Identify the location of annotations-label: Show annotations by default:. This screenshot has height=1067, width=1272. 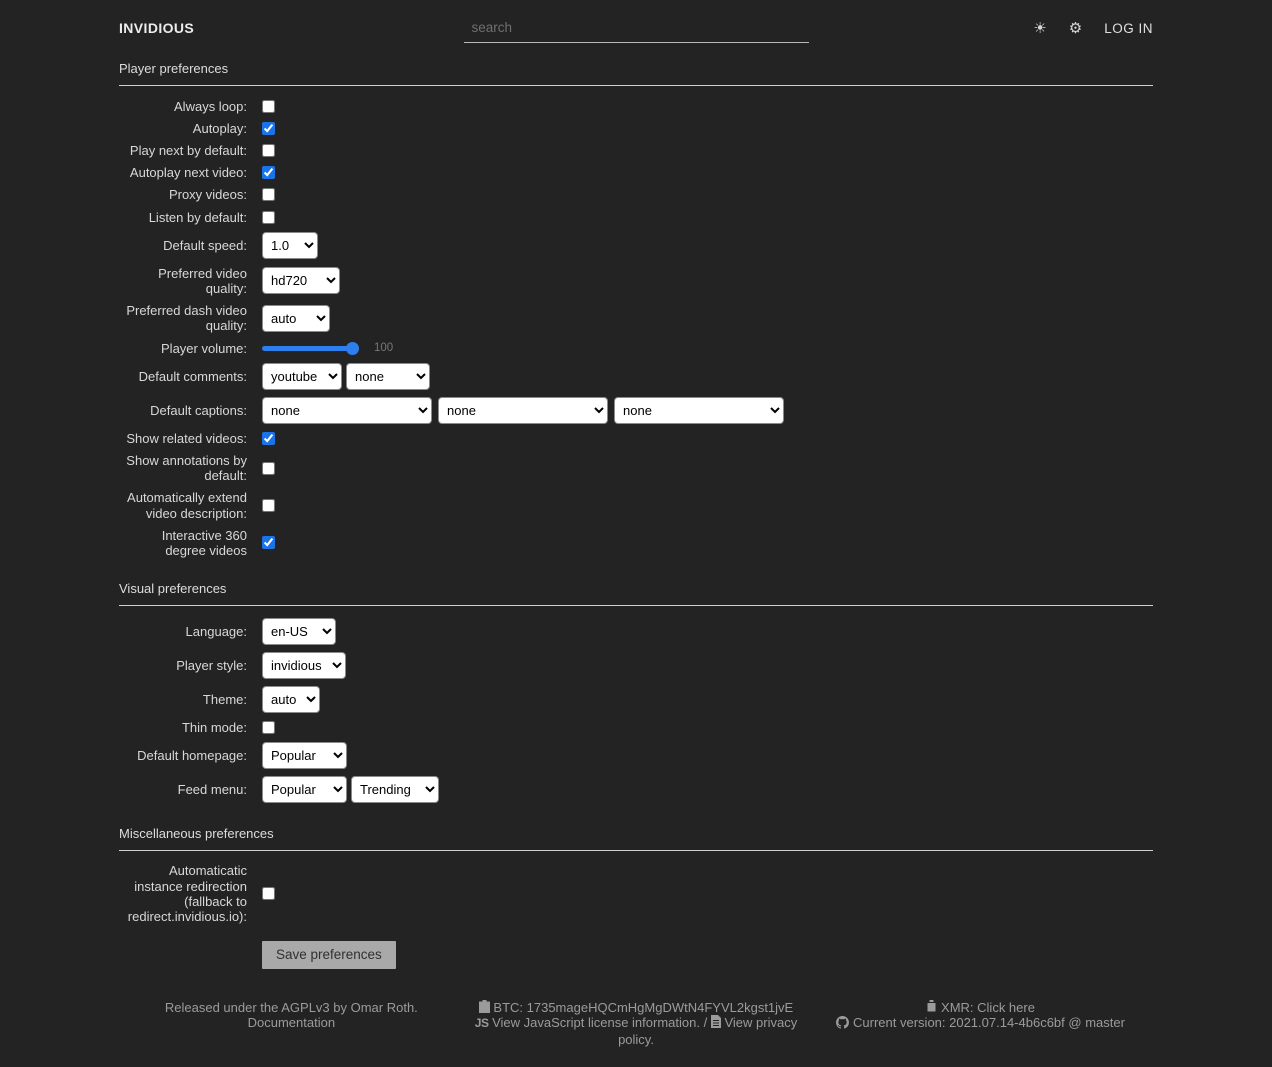
(186, 468).